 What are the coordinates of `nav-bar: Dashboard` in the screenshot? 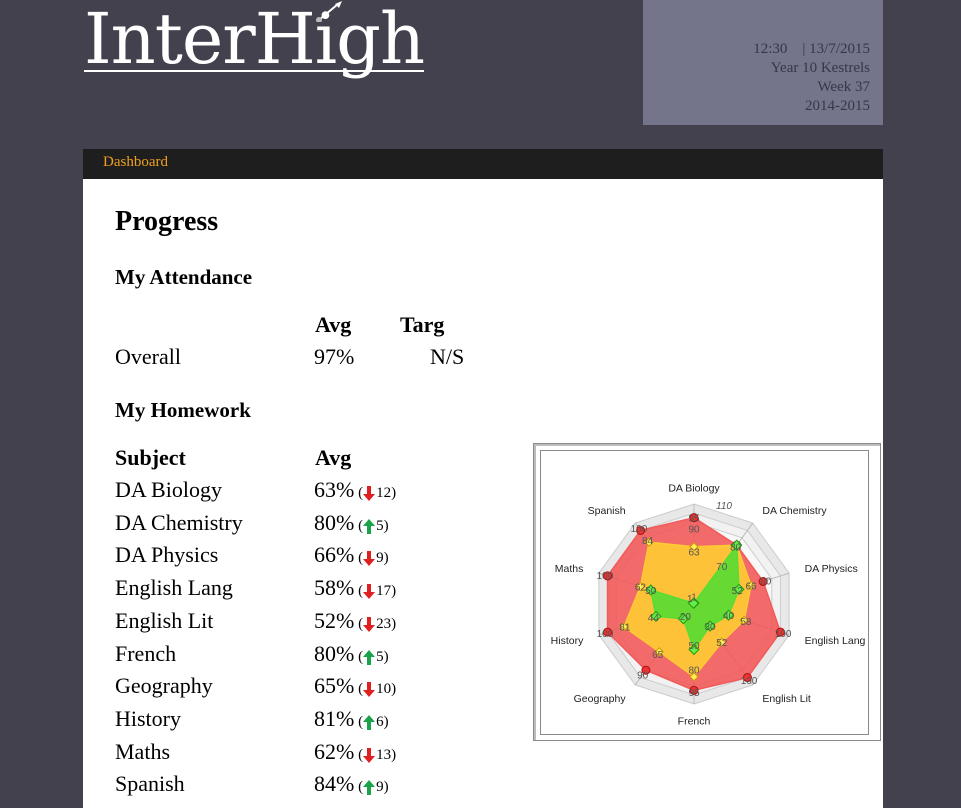 It's located at (483, 164).